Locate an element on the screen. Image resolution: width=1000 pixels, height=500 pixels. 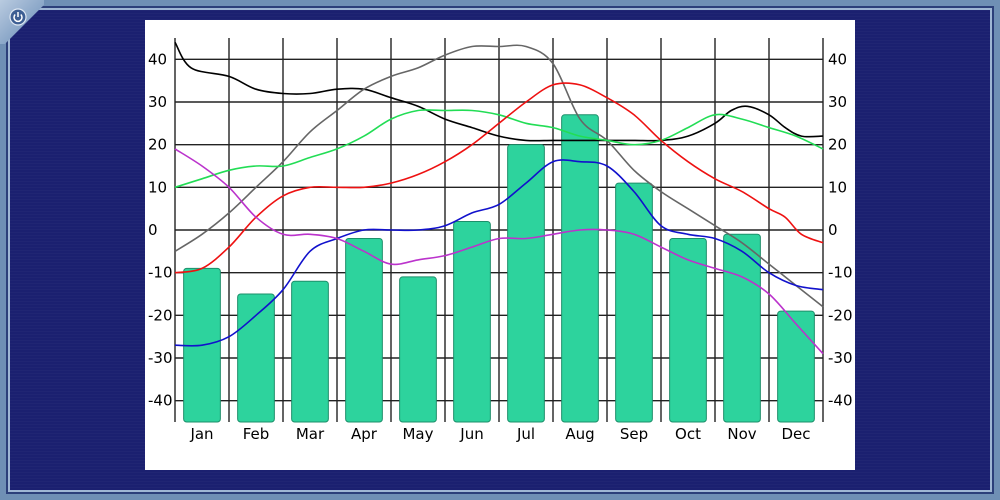
power-icon is located at coordinates (18, 17).